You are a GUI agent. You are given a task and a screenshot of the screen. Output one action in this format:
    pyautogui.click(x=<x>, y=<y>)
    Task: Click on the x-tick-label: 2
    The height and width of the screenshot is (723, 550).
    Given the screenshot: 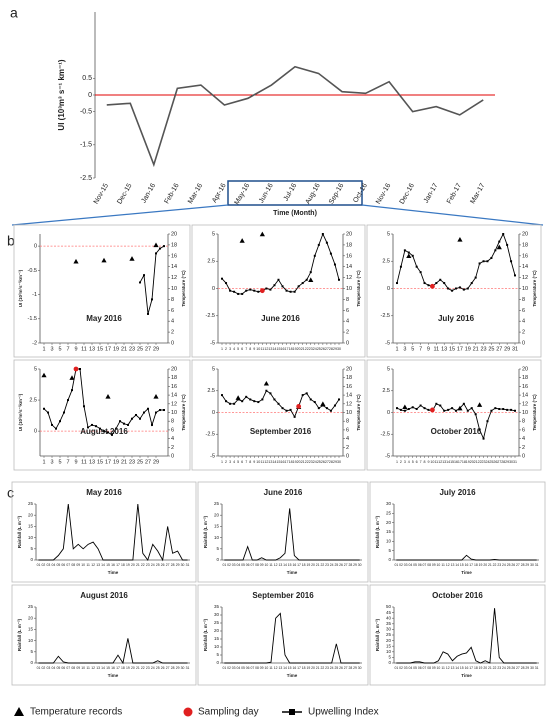 What is the action you would take?
    pyautogui.click(x=226, y=349)
    